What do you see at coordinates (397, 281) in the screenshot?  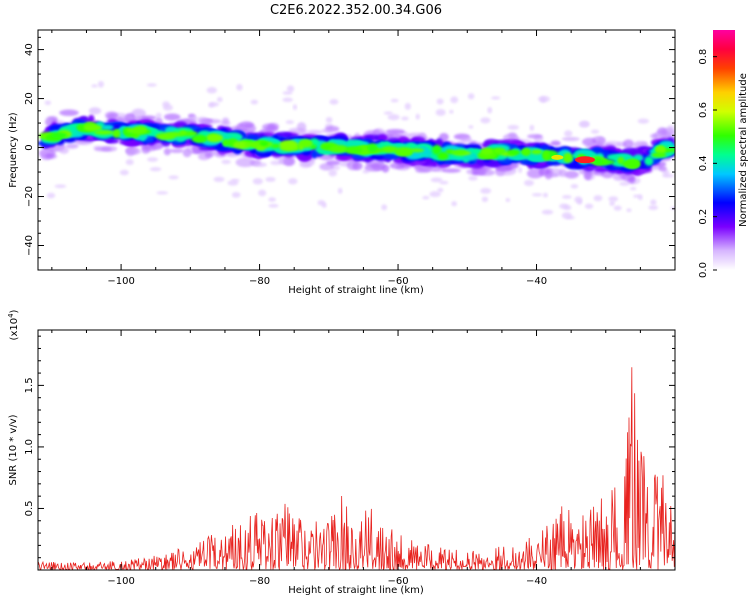 I see `spectrogram-x-tick-label: −60` at bounding box center [397, 281].